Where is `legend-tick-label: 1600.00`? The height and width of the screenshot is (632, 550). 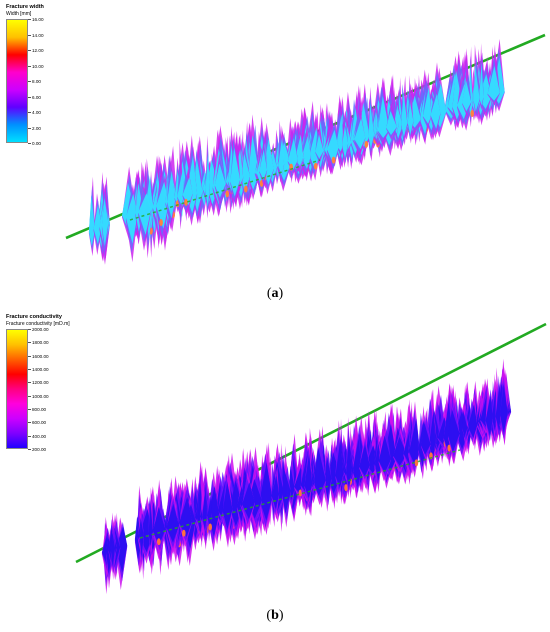
legend-tick-label: 1600.00 is located at coordinates (38, 356).